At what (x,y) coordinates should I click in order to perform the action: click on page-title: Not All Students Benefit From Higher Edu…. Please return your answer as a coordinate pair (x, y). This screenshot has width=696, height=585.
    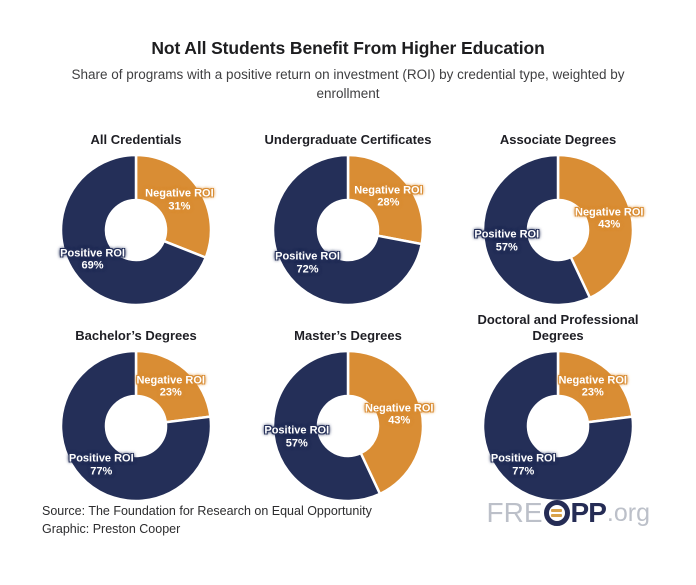
    Looking at the image, I should click on (348, 48).